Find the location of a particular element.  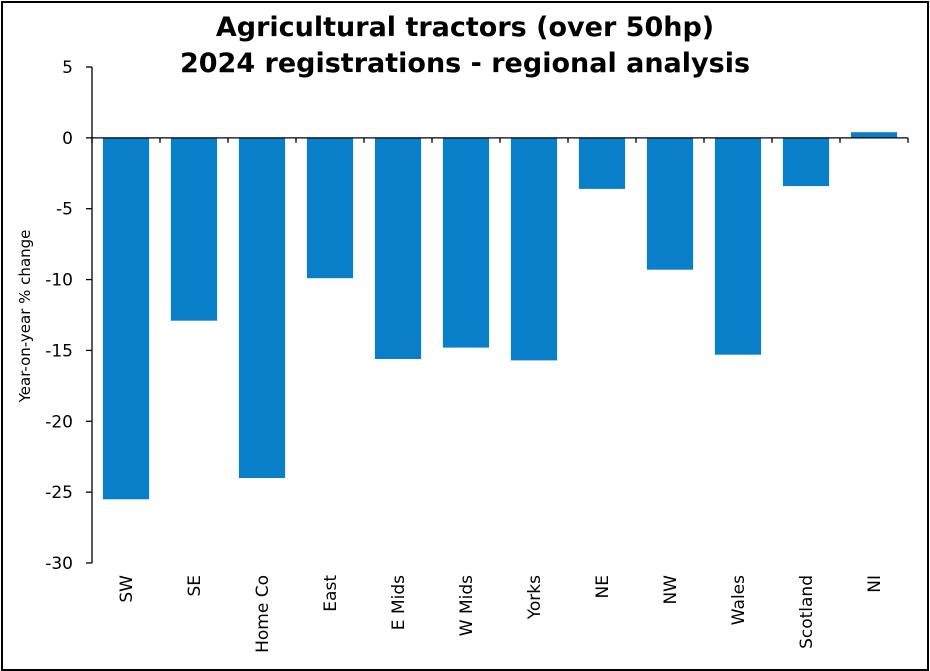

bar-wales is located at coordinates (738, 246).